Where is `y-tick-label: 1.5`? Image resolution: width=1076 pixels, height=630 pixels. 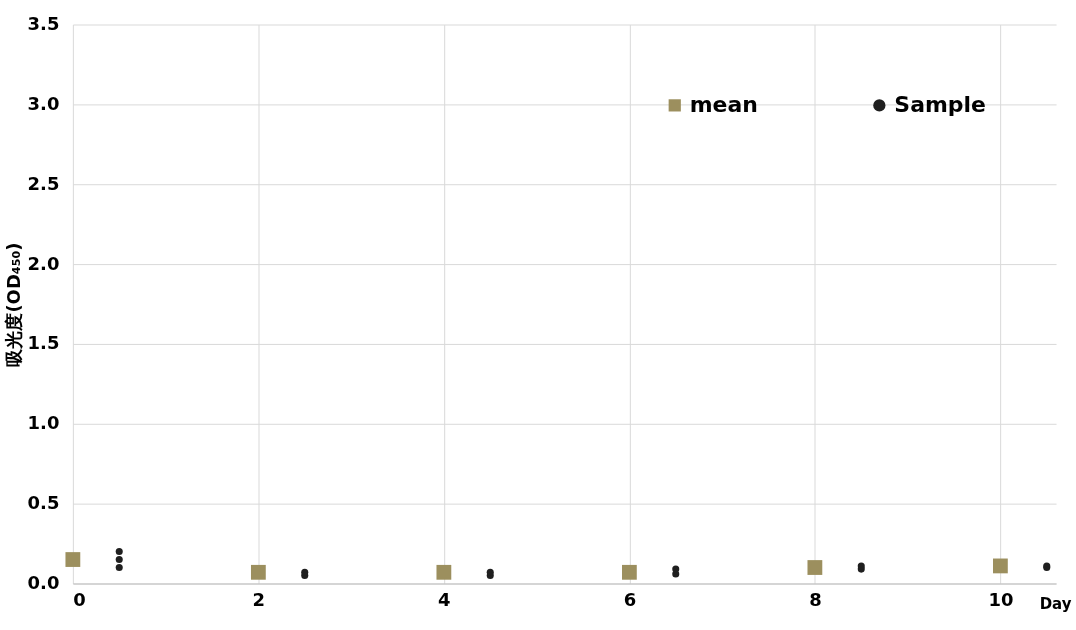 y-tick-label: 1.5 is located at coordinates (43, 343).